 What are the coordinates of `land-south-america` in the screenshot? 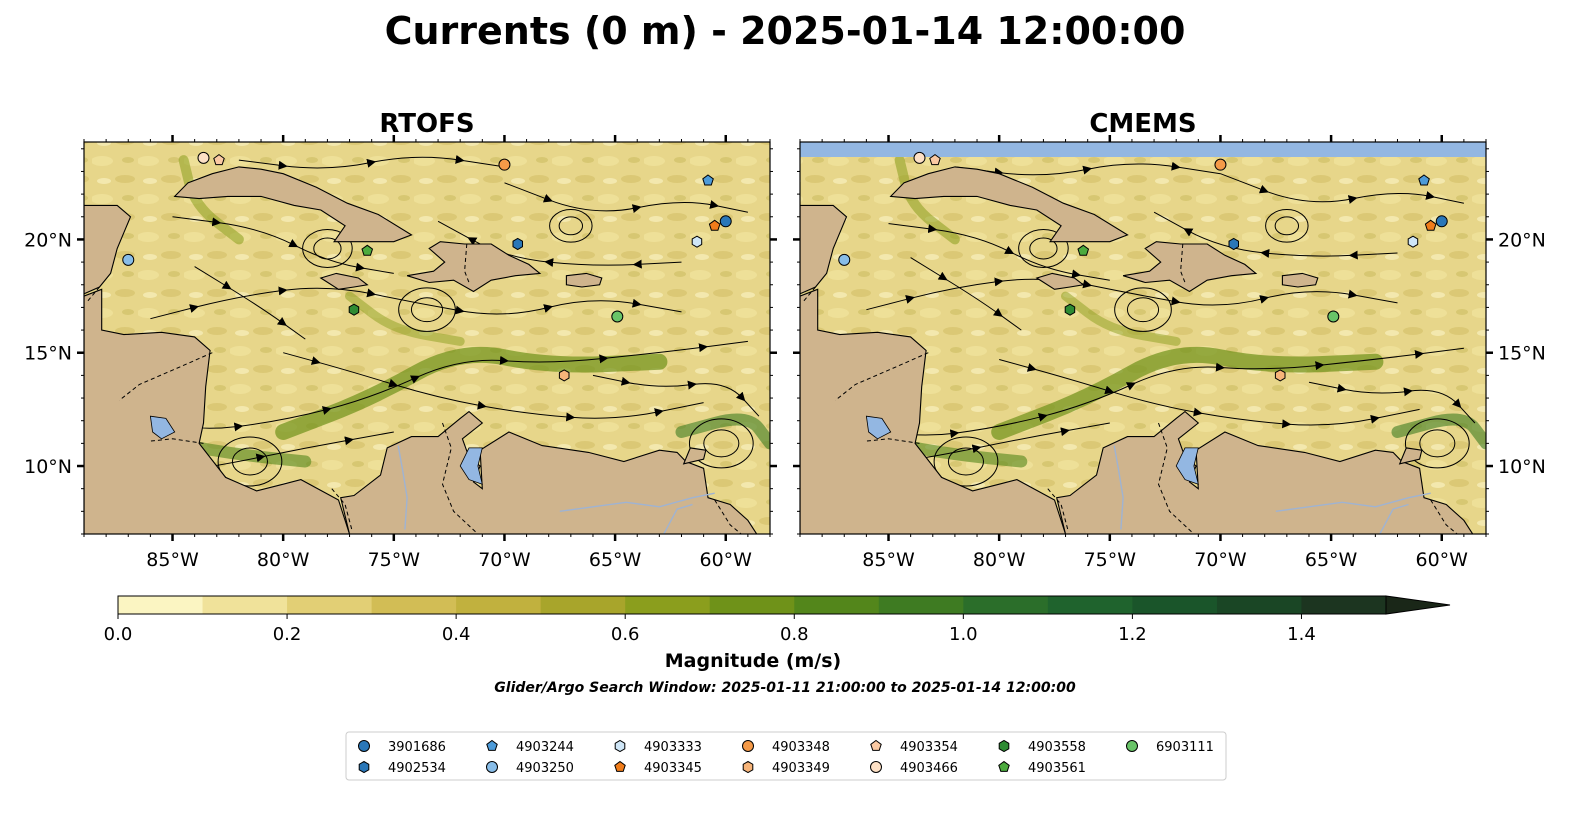 It's located at (549, 472).